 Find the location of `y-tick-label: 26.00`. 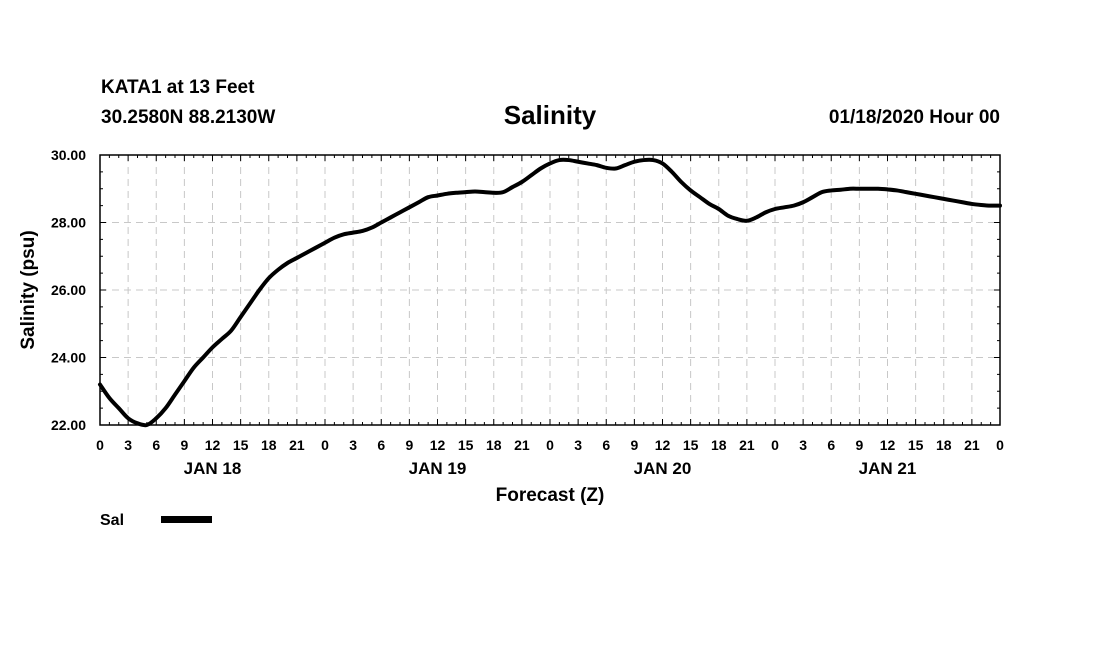

y-tick-label: 26.00 is located at coordinates (68, 290).